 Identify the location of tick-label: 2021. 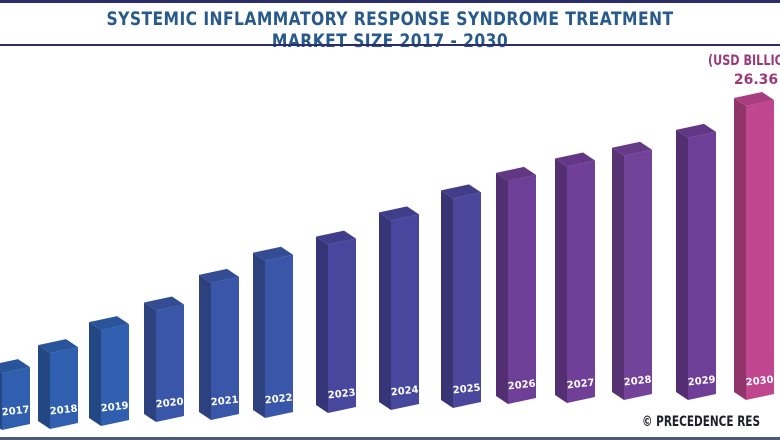
(224, 402).